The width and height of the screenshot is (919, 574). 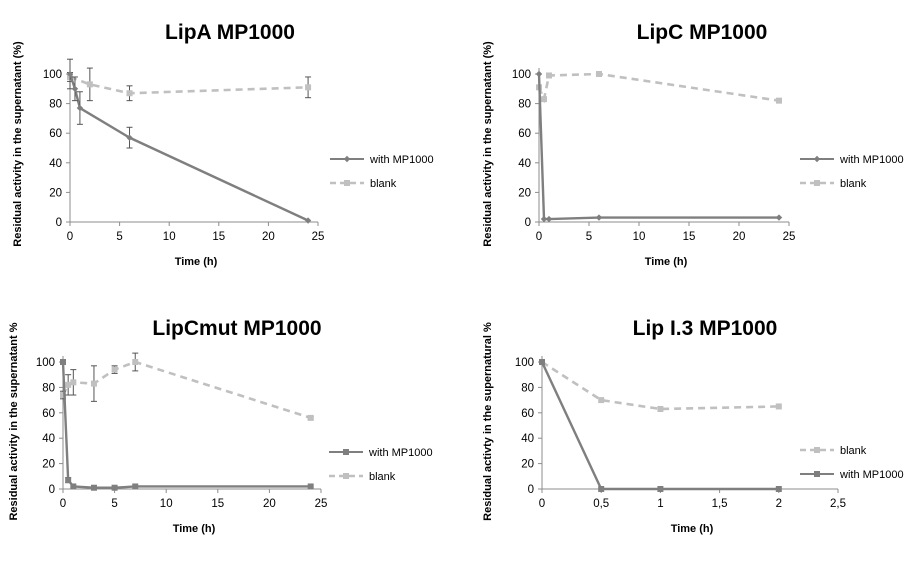 I want to click on x-tick-label: 2, so click(x=779, y=504).